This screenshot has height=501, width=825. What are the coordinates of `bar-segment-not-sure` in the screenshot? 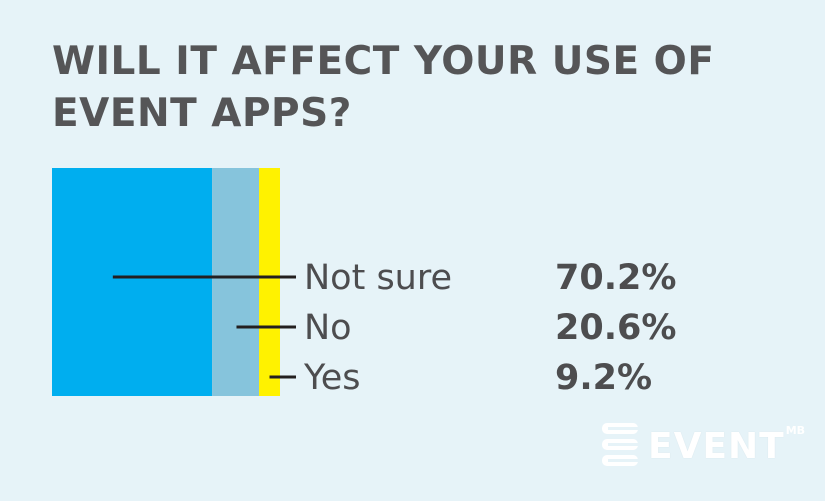 It's located at (132, 282).